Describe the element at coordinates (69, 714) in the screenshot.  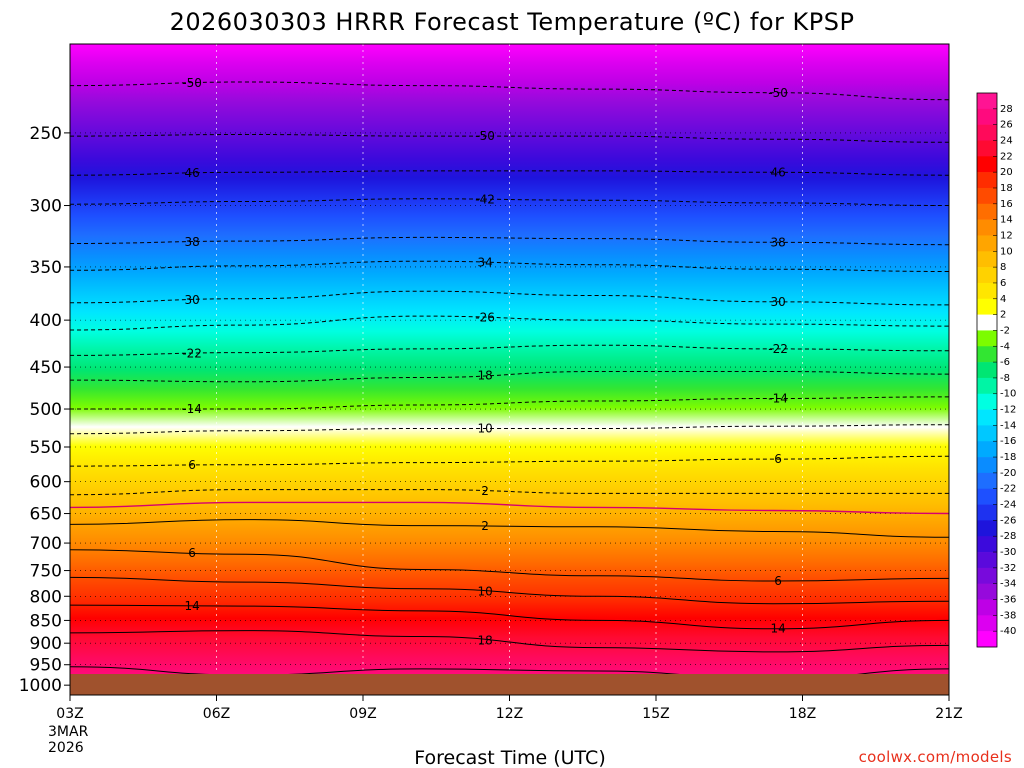
I see `x-tick-label: 03Z` at that location.